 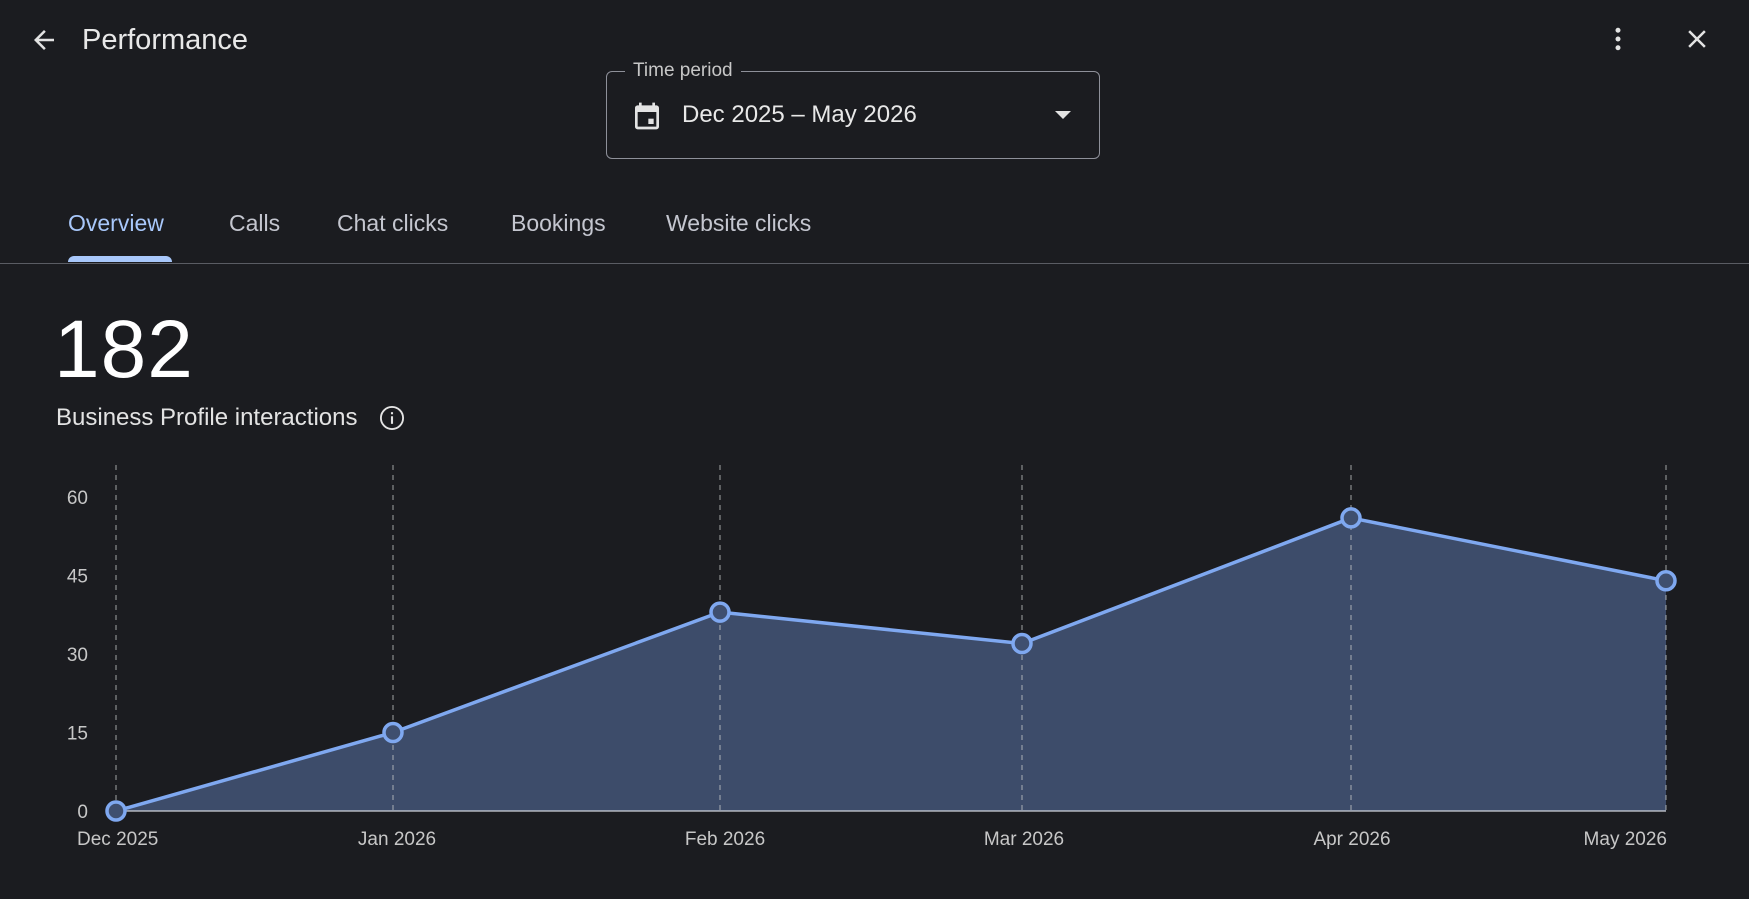 What do you see at coordinates (116, 223) in the screenshot?
I see `tab-overview: Overview` at bounding box center [116, 223].